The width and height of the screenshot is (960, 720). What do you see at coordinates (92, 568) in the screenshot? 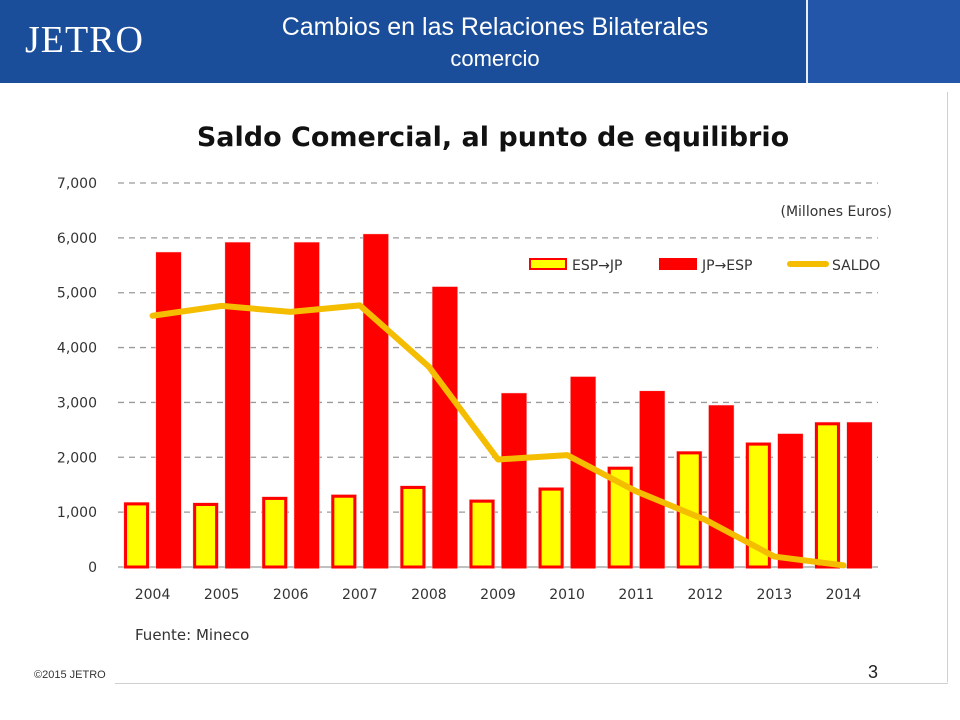
I see `y-tick-label: 0` at bounding box center [92, 568].